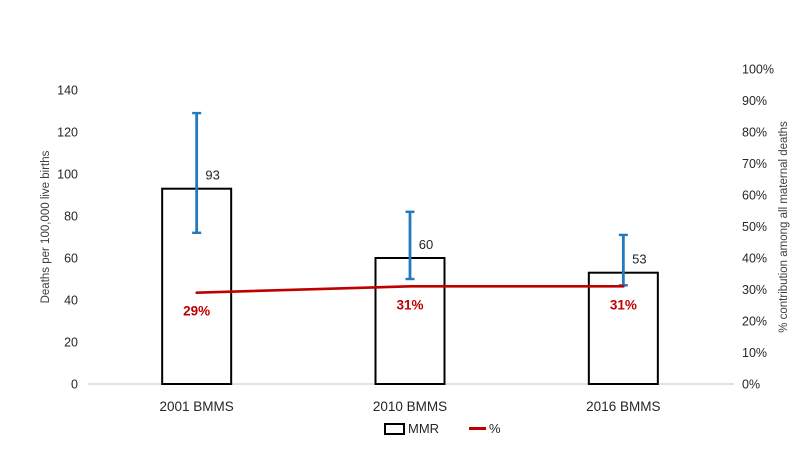 This screenshot has height=450, width=800. What do you see at coordinates (67, 133) in the screenshot?
I see `left-axis-tick-label: 120` at bounding box center [67, 133].